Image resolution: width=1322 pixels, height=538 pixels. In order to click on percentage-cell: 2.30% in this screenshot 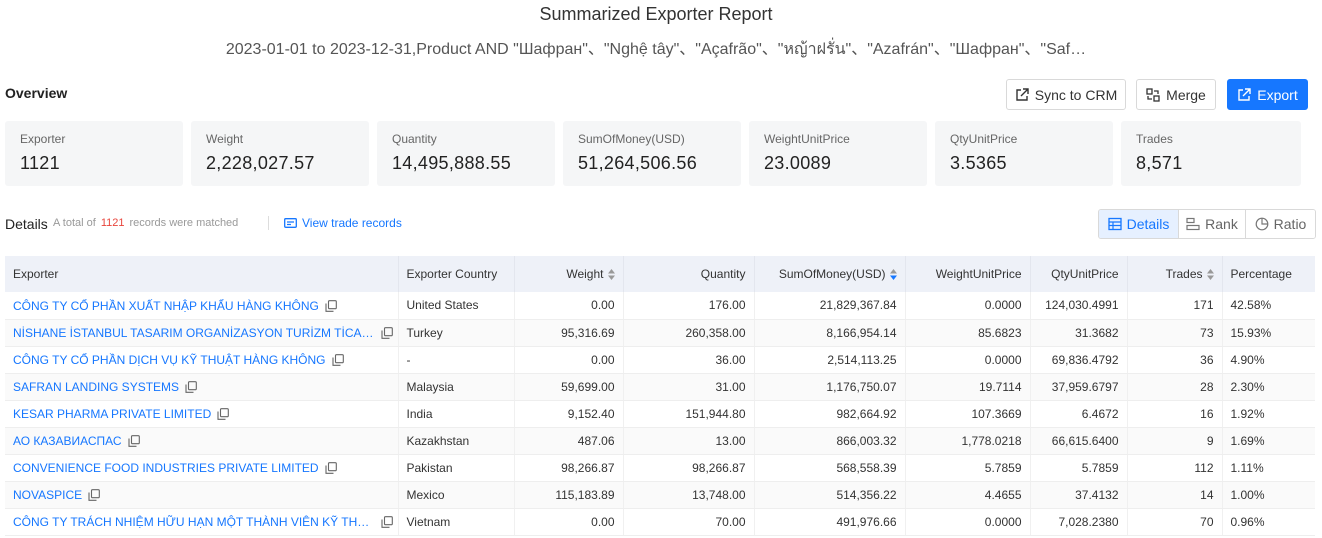, I will do `click(1268, 387)`.